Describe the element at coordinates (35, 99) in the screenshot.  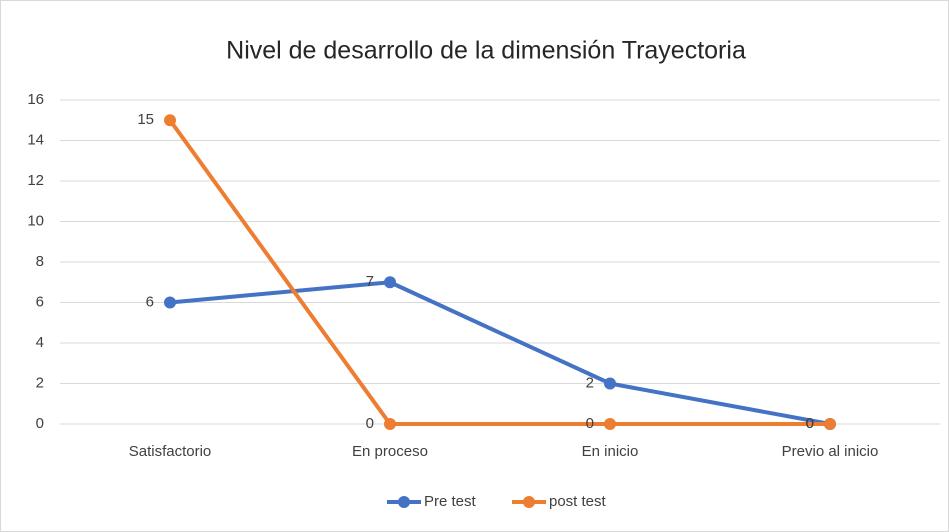
I see `y-tick-label: 16` at that location.